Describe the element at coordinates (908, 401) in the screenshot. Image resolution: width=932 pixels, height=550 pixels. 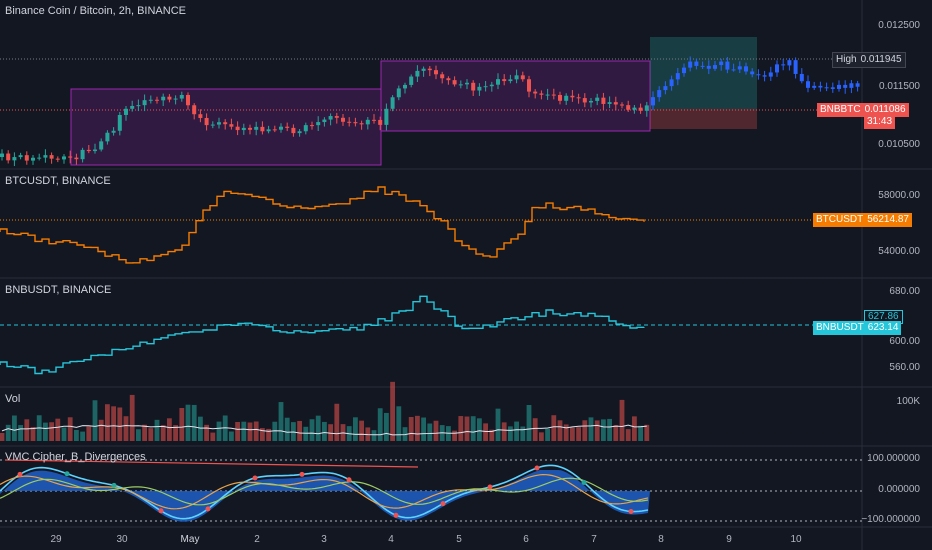
I see `volume-tick: 100K` at that location.